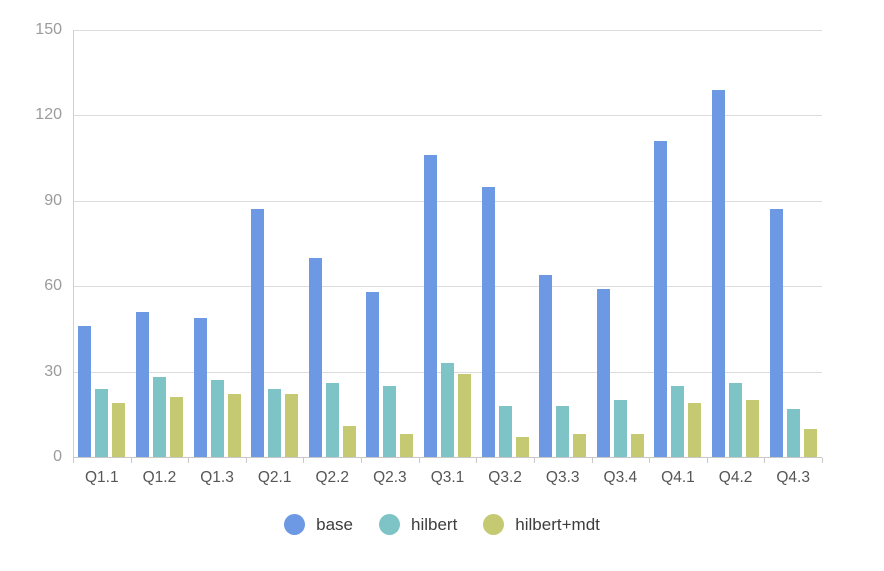  Describe the element at coordinates (57, 456) in the screenshot. I see `y-tick-label-0: 0` at that location.